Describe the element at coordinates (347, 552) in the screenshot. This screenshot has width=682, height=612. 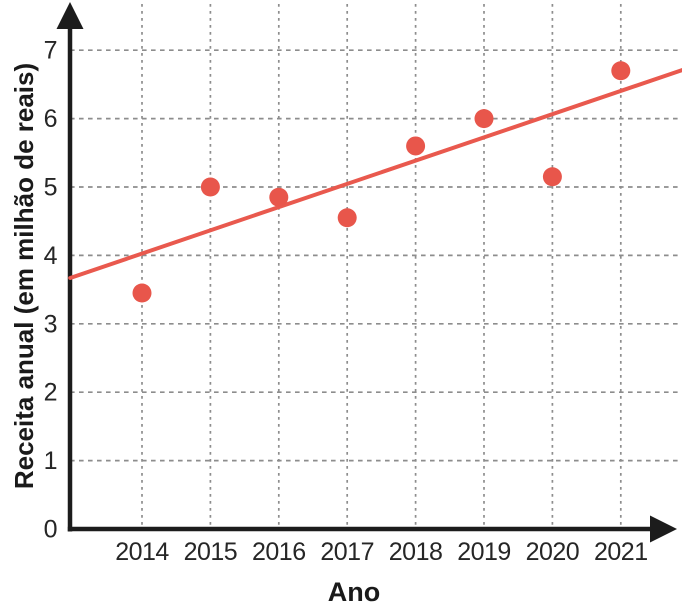
I see `x-tick-label-2017: 2017` at that location.